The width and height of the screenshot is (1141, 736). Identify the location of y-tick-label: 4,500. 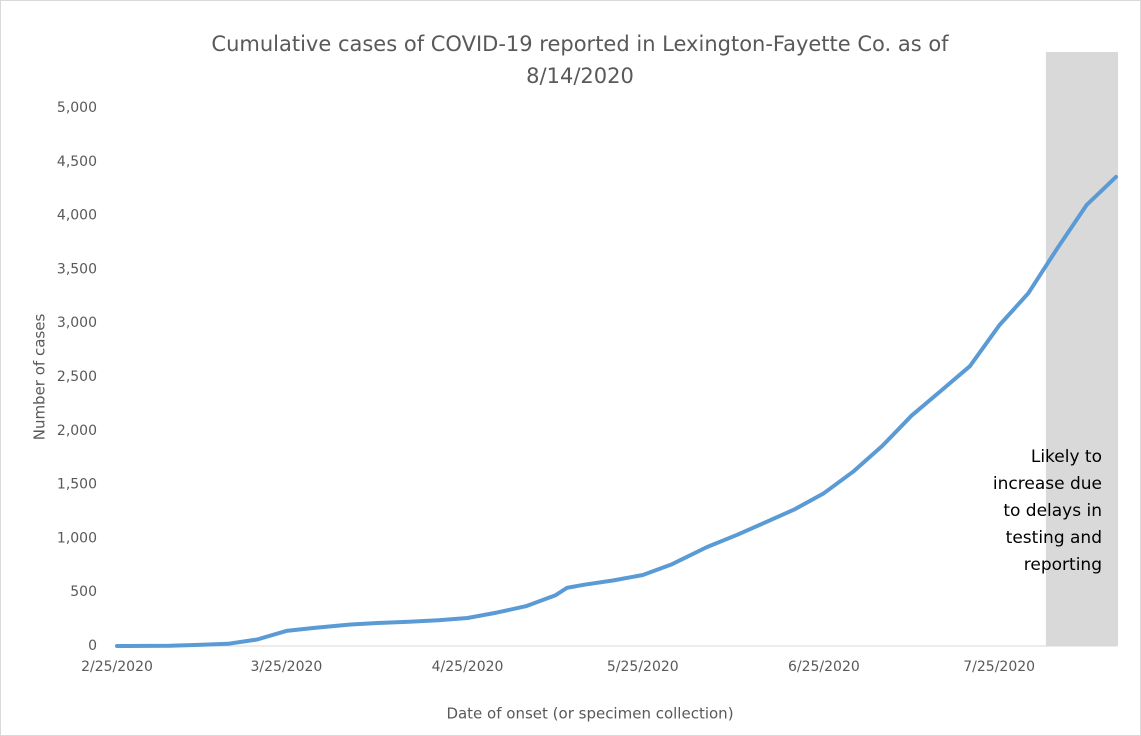
(77, 162).